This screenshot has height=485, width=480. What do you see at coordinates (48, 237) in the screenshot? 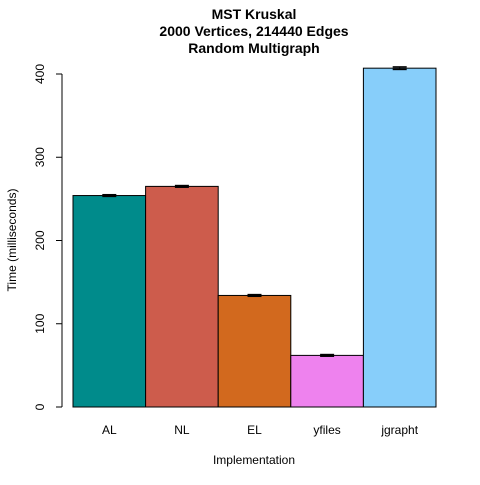
I see `y-axis: 0 100 200 300 400` at bounding box center [48, 237].